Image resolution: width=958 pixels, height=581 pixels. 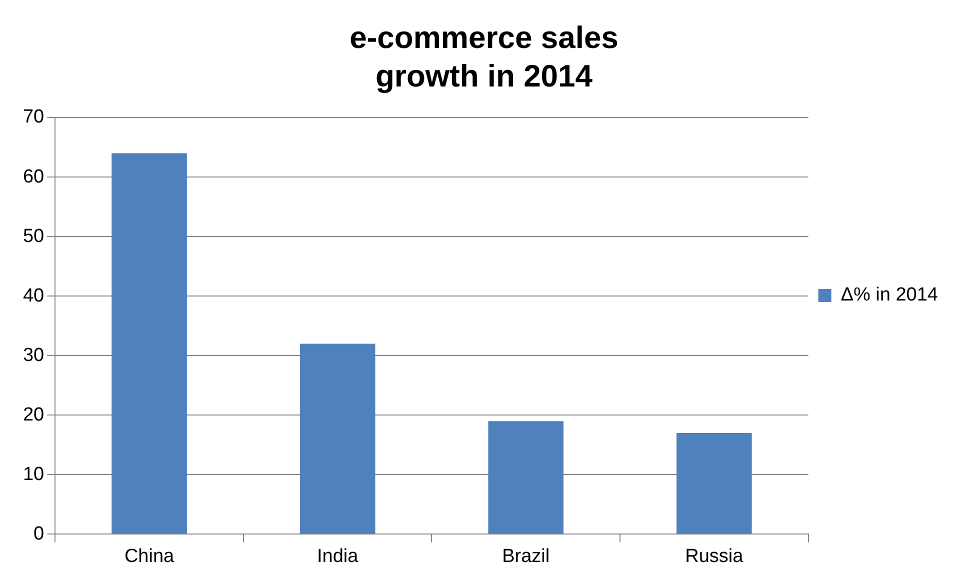 I want to click on x-tick-label: India, so click(x=337, y=556).